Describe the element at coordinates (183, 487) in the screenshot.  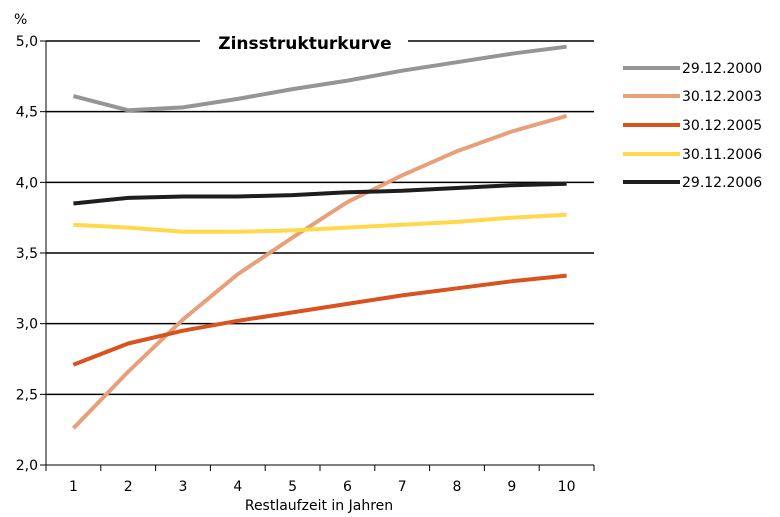
I see `x-tick-label: 3` at that location.